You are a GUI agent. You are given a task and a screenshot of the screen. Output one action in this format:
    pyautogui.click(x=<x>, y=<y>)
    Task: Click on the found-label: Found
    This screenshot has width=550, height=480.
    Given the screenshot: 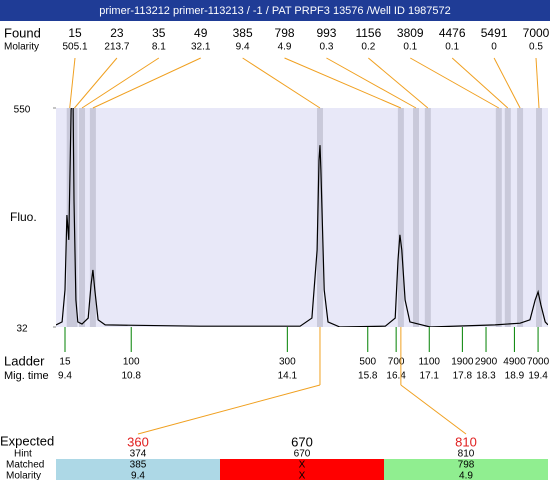 What is the action you would take?
    pyautogui.click(x=22, y=32)
    